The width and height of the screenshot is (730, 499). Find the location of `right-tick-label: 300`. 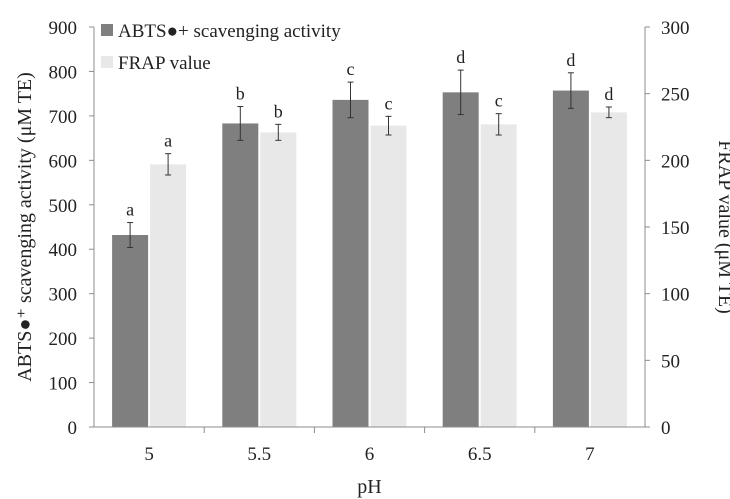

right-tick-label: 300 is located at coordinates (675, 28).